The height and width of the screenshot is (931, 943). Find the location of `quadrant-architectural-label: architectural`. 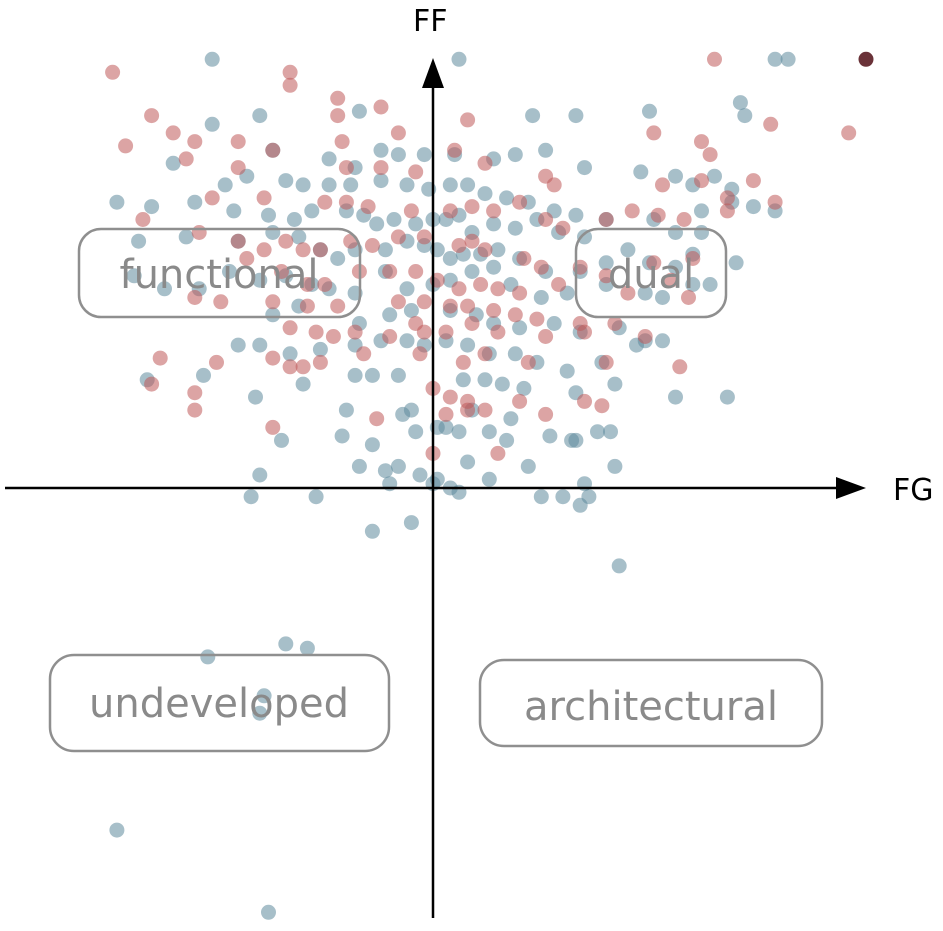

quadrant-architectural-label: architectural is located at coordinates (651, 707).